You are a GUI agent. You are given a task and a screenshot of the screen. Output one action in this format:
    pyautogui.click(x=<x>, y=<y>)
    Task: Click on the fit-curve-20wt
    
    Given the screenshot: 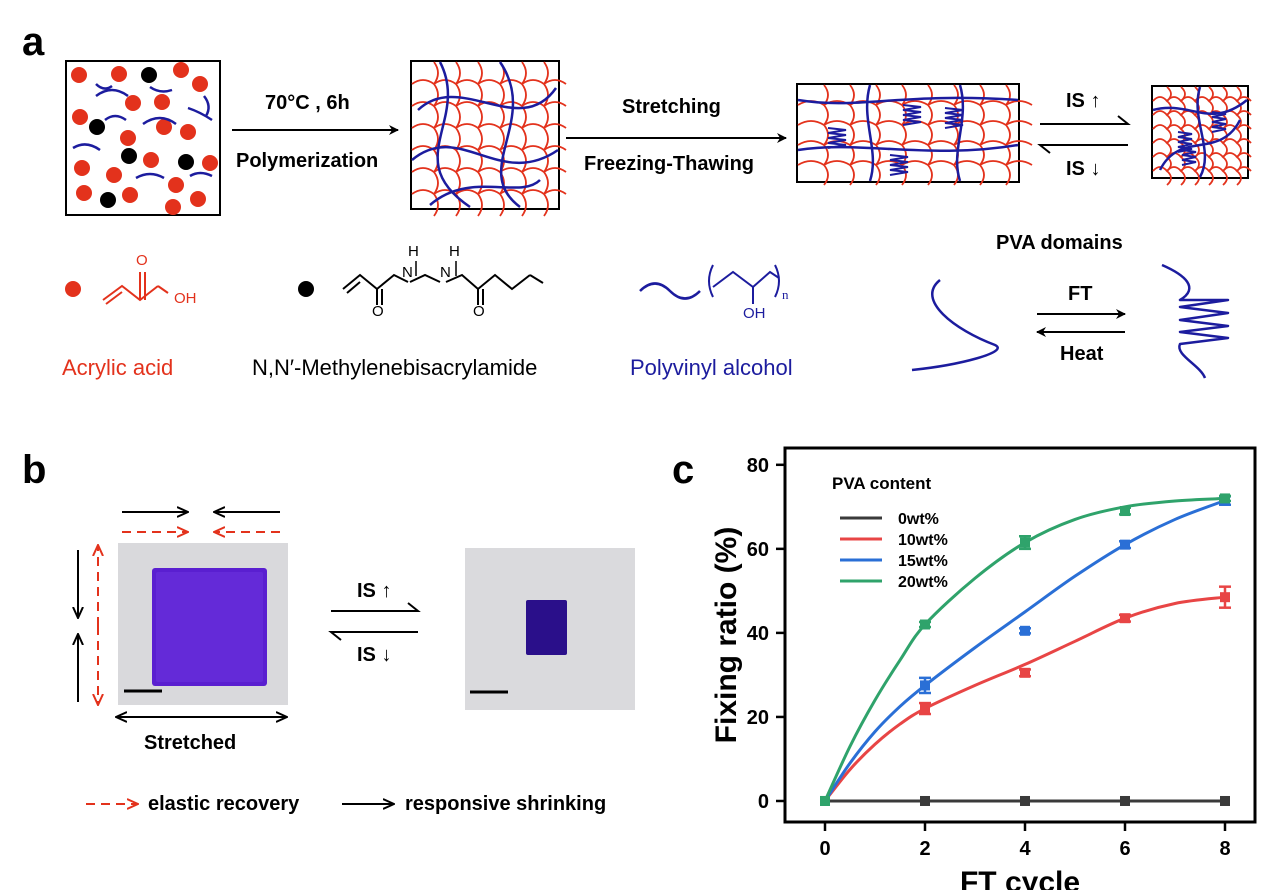 What is the action you would take?
    pyautogui.click(x=1024, y=649)
    